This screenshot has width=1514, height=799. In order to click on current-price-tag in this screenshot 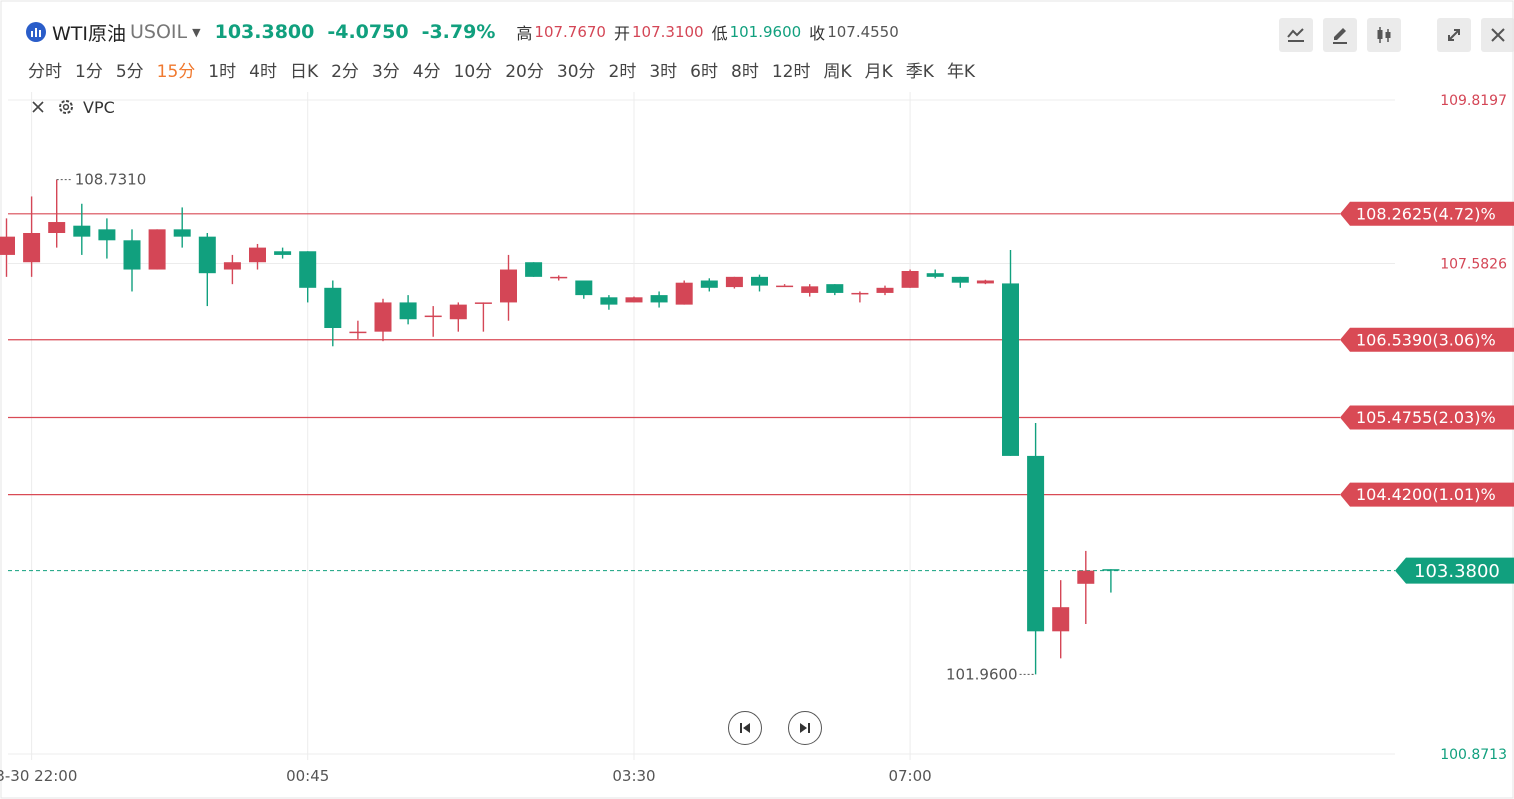, I will do `click(1454, 570)`.